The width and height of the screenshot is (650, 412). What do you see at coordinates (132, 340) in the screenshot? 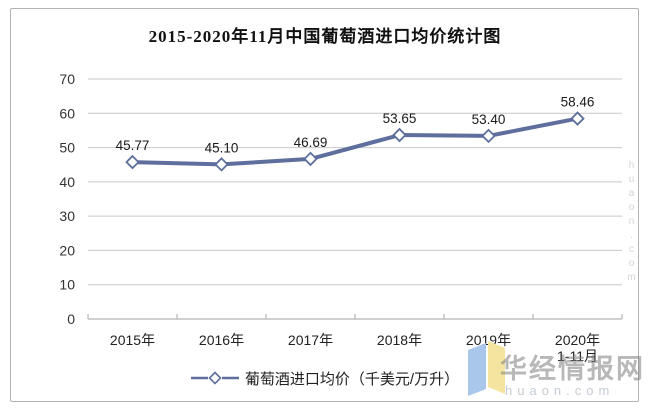
I see `x-tick-label: 2015年` at bounding box center [132, 340].